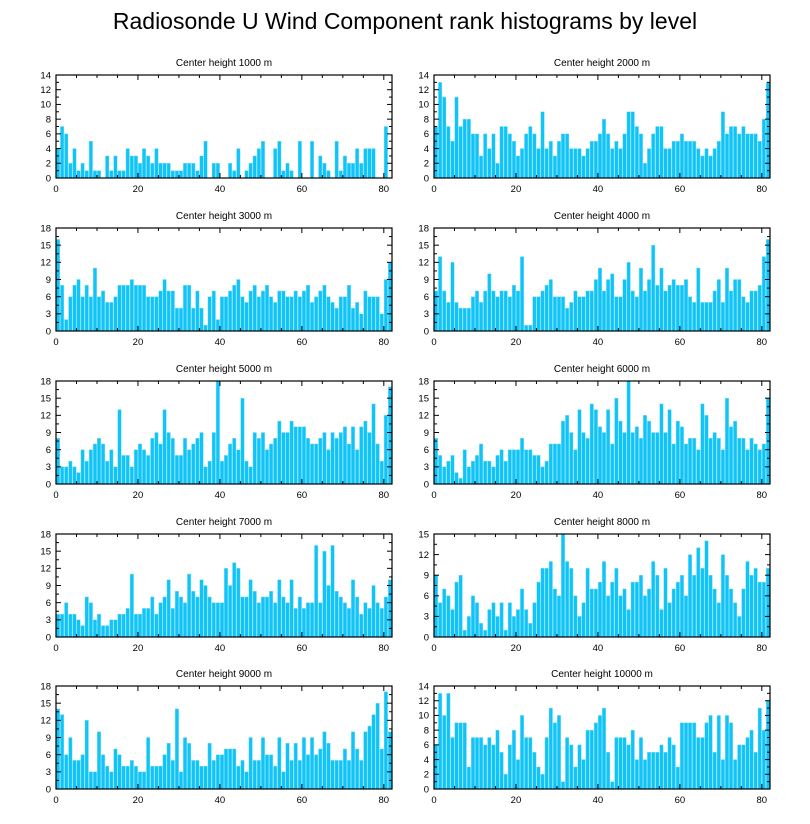 Image resolution: width=810 pixels, height=824 pixels. Describe the element at coordinates (45, 245) in the screenshot. I see `y-tick-label: 15` at that location.